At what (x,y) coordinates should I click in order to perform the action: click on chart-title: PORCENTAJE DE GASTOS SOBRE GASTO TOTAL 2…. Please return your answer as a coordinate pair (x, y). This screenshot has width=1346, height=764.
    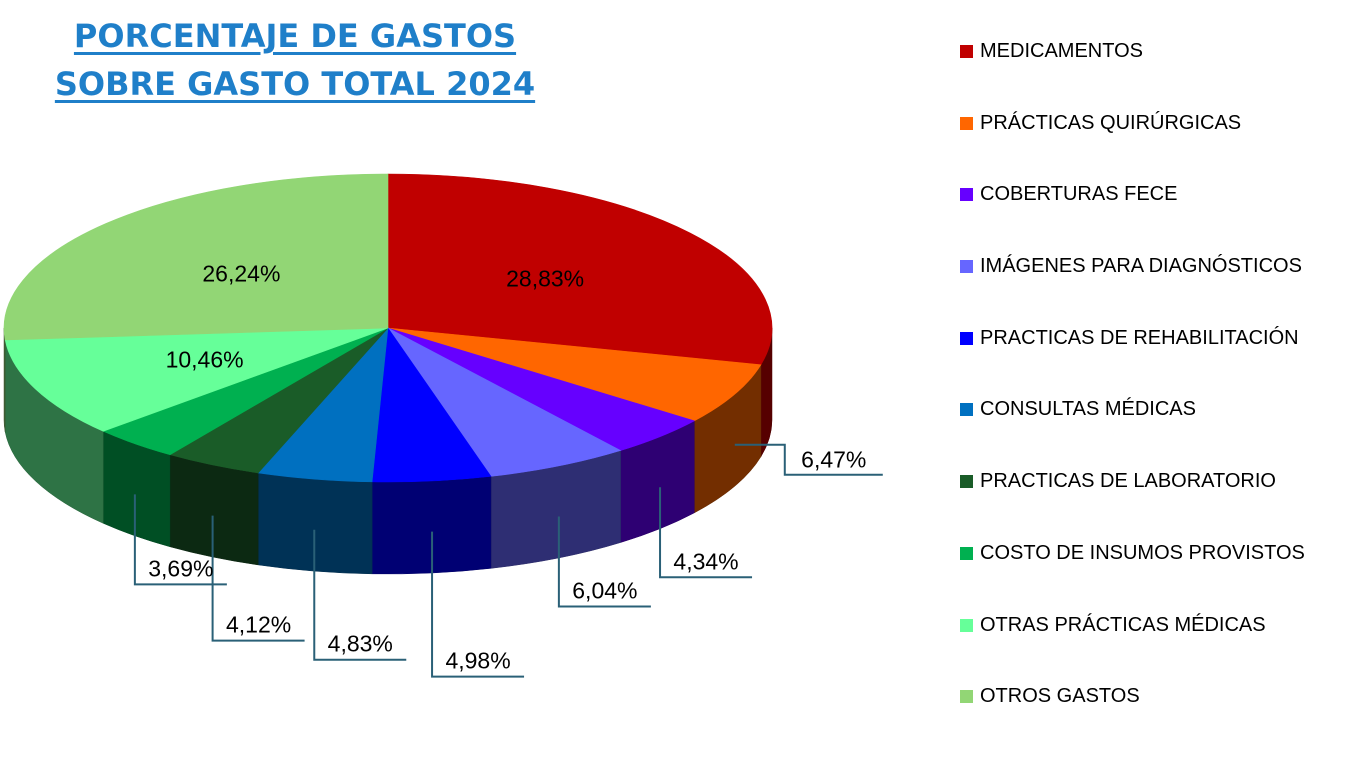
    Looking at the image, I should click on (295, 60).